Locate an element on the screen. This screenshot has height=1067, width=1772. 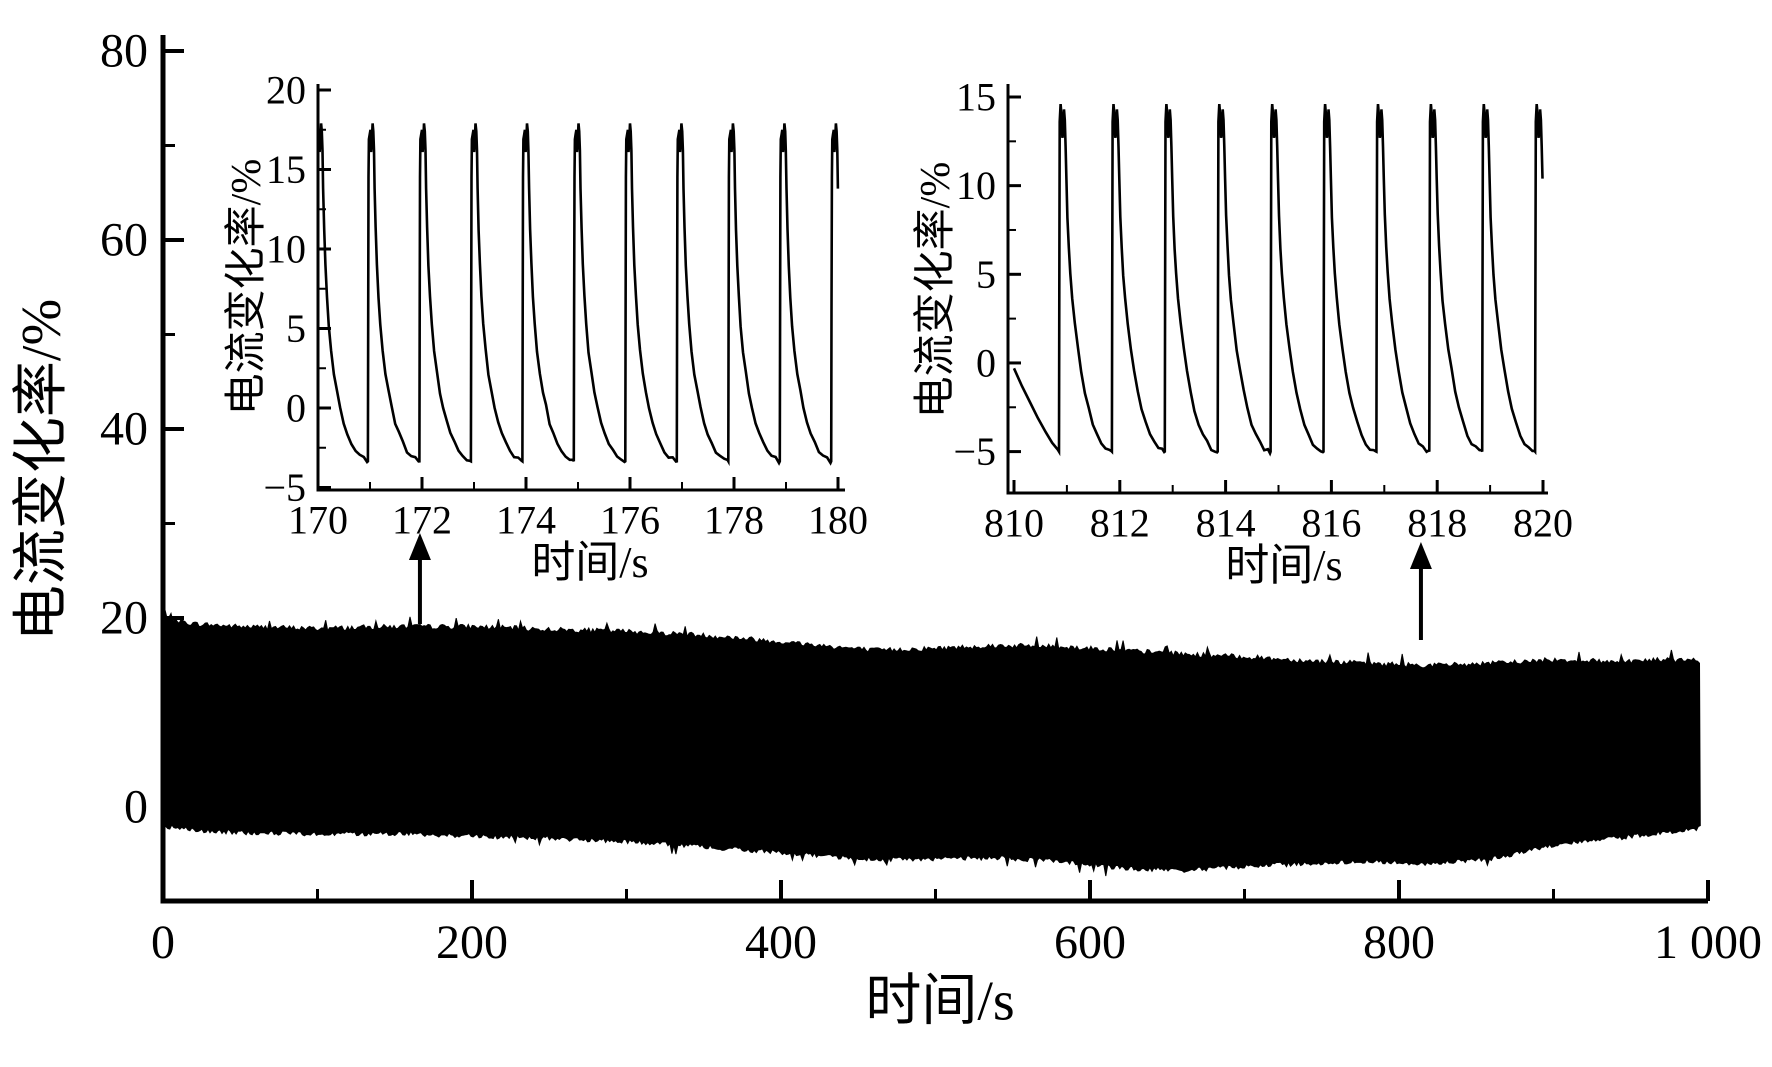
inset-left-waveform is located at coordinates (578, 295).